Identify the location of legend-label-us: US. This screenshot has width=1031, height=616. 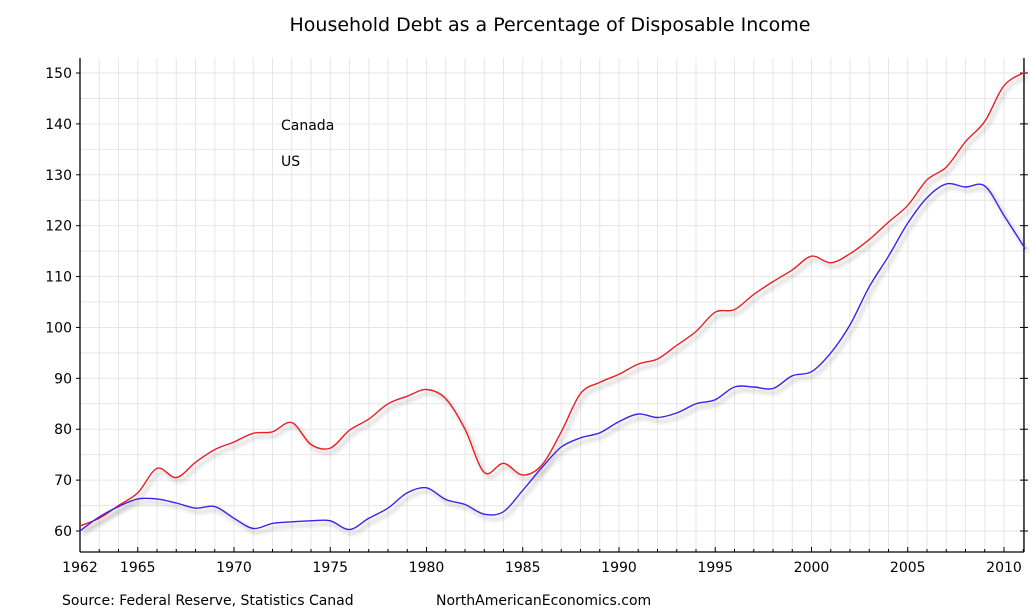
(290, 162).